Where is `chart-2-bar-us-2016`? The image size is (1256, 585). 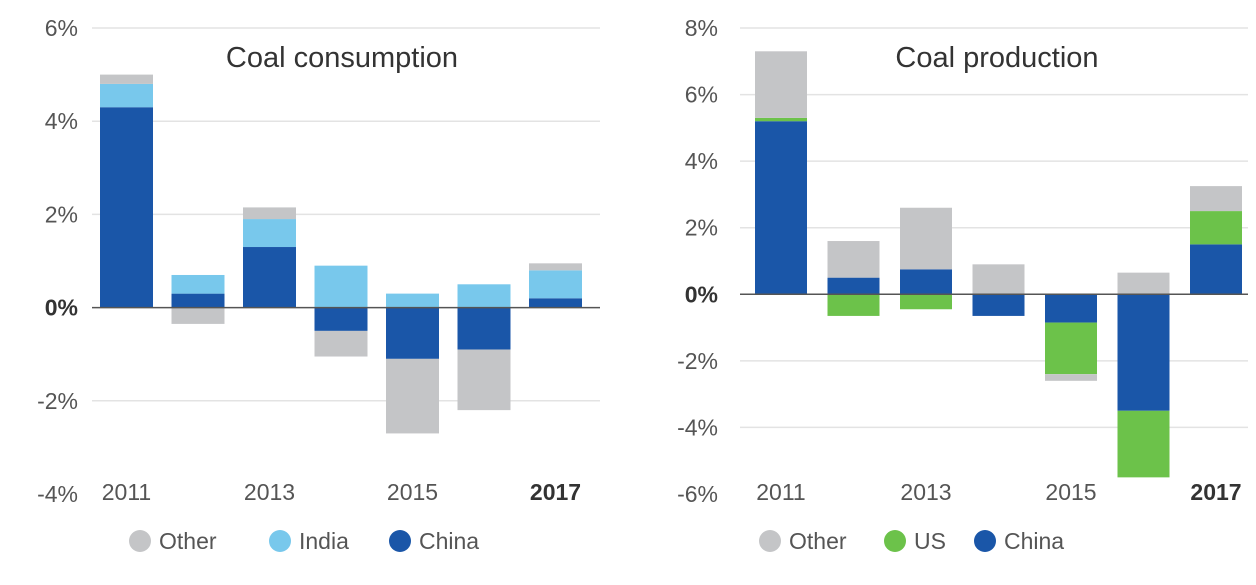 chart-2-bar-us-2016 is located at coordinates (1143, 444).